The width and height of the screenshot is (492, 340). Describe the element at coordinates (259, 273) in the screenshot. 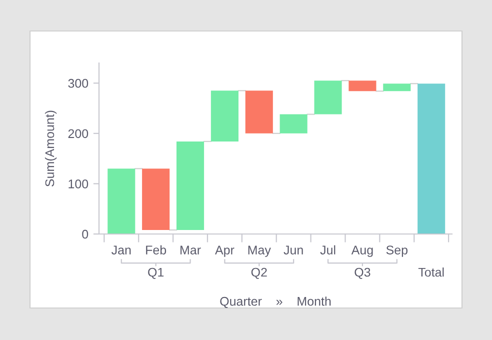

I see `text: Q2` at that location.